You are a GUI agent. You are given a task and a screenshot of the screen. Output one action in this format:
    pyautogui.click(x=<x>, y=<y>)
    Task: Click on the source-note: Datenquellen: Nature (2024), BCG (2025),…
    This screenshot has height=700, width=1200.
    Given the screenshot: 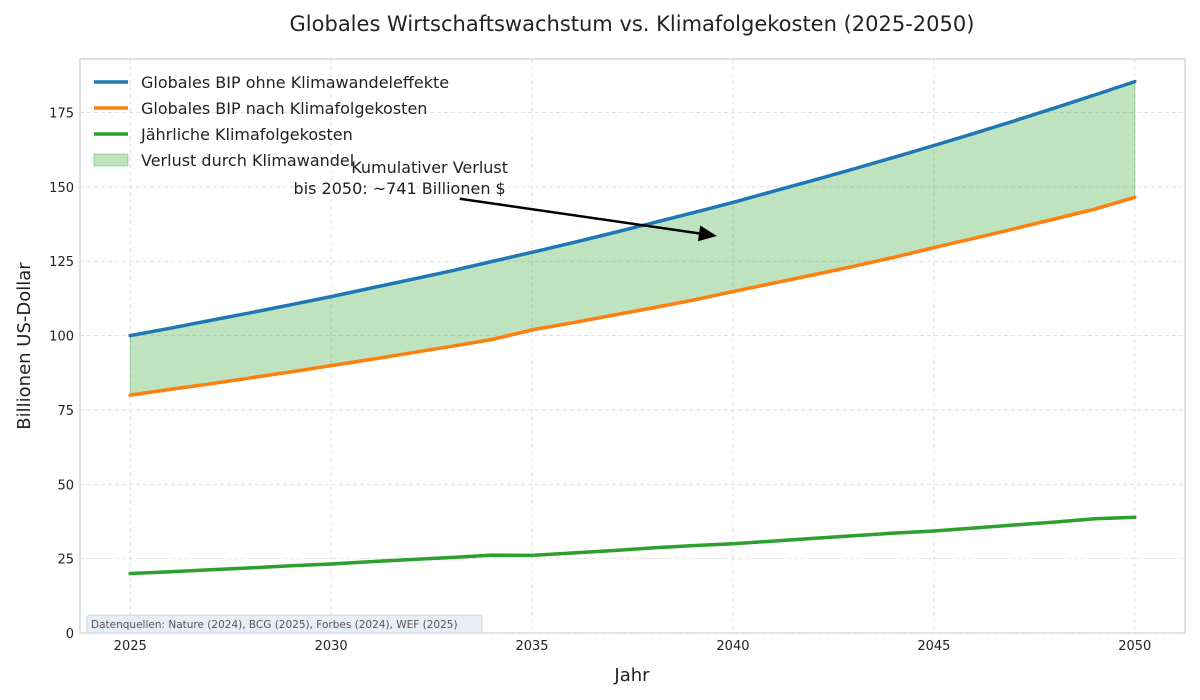 What is the action you would take?
    pyautogui.click(x=274, y=625)
    